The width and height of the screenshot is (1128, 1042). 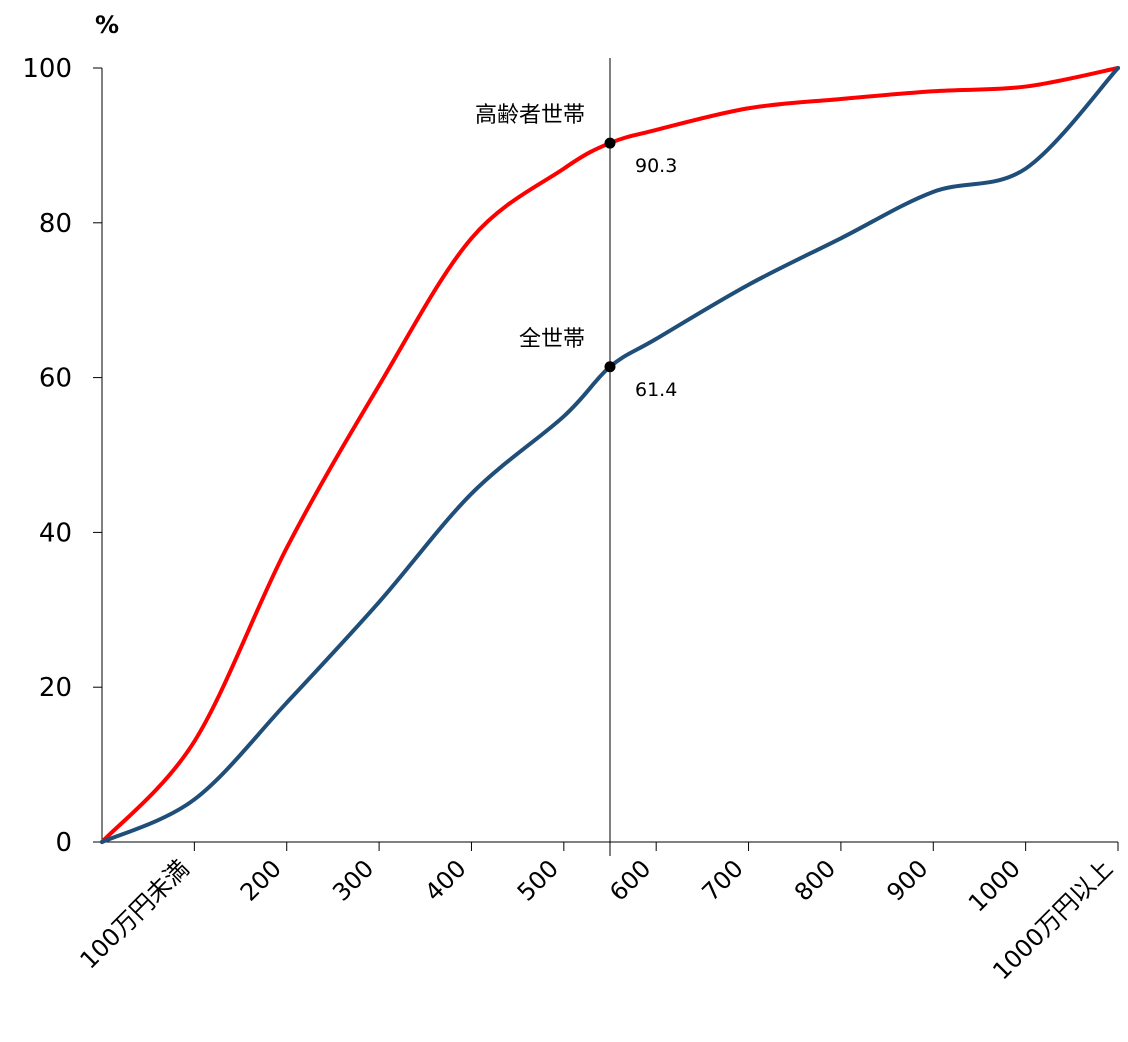 What do you see at coordinates (261, 880) in the screenshot?
I see `x-tick-label: 200` at bounding box center [261, 880].